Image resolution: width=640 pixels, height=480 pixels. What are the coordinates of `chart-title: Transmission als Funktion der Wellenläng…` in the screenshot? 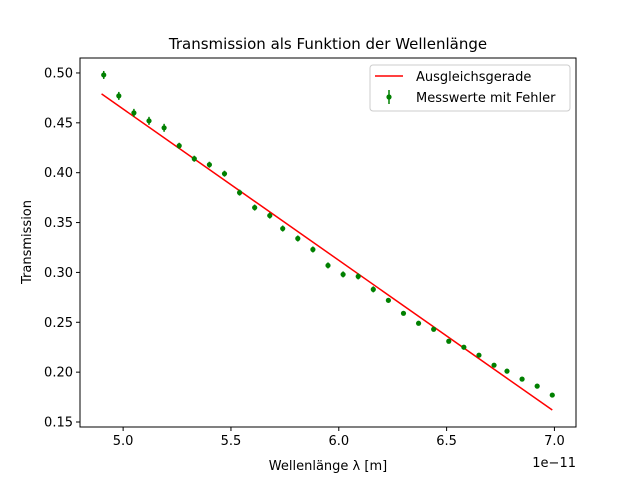 It's located at (327, 44).